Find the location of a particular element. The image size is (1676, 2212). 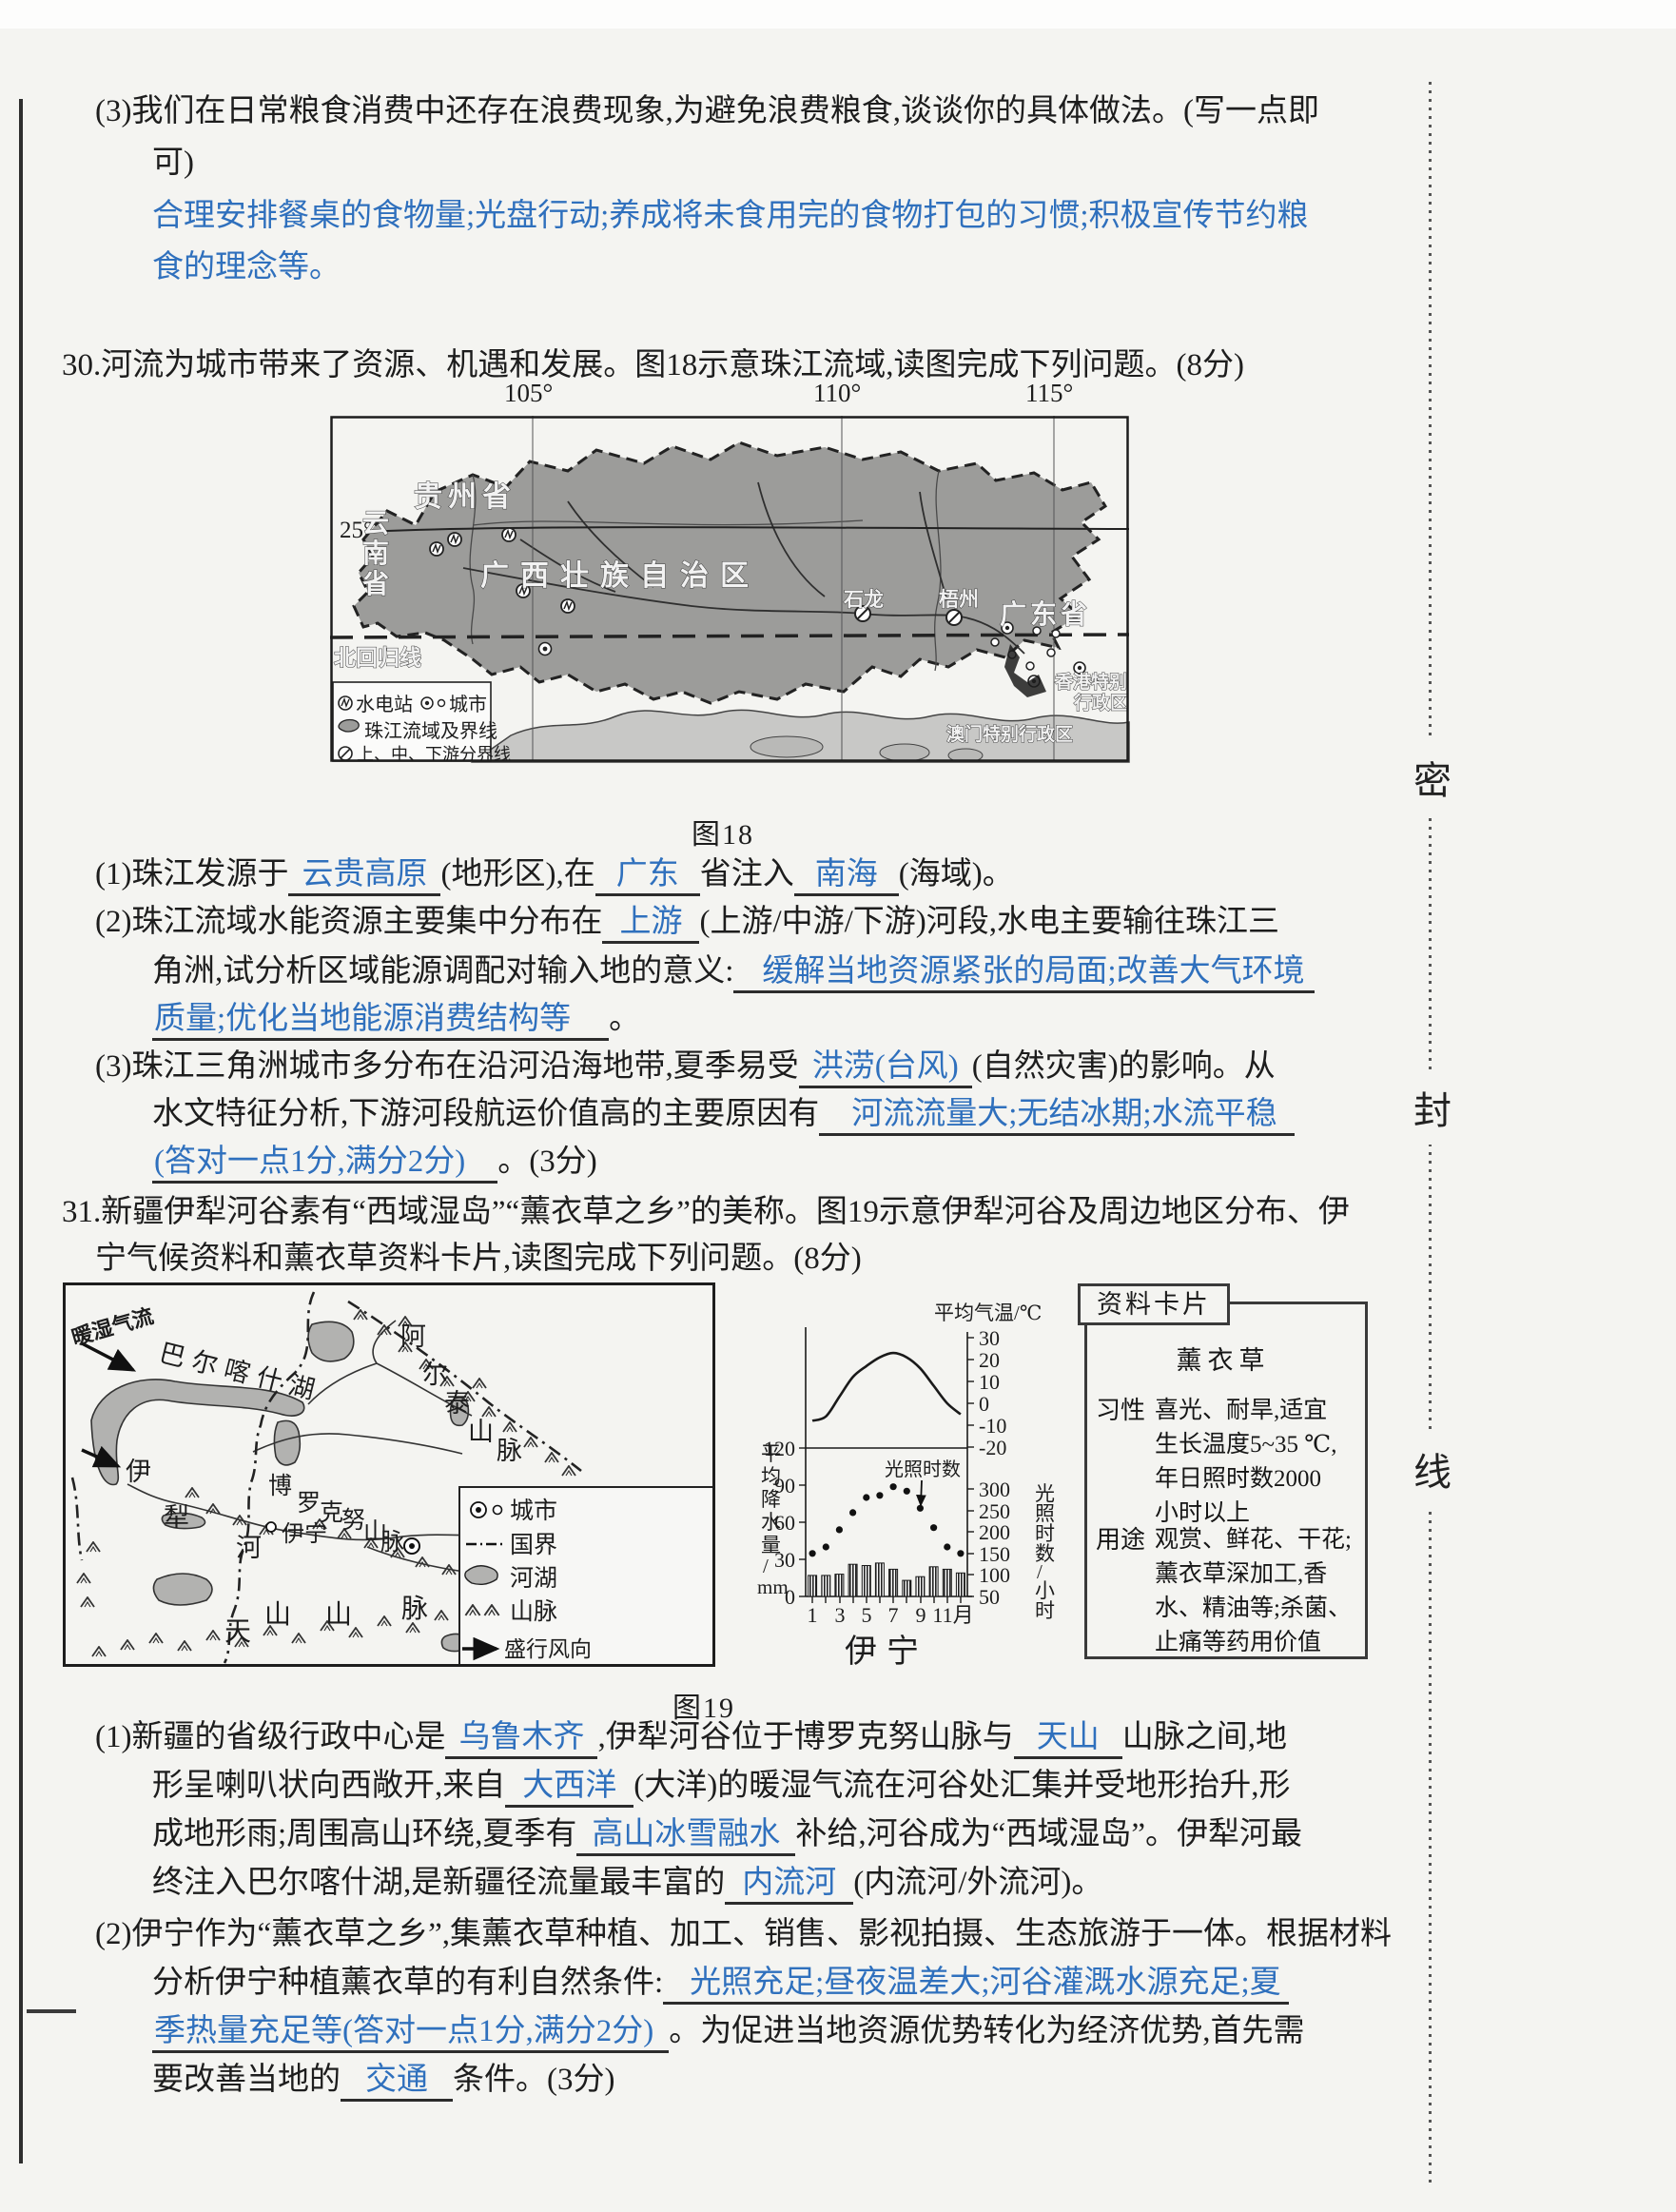

svg-text: 城市 is located at coordinates (533, 1511).